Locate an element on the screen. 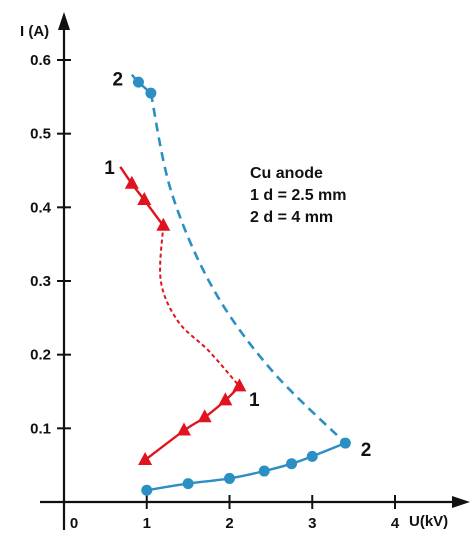  y-axis-label: I (A) is located at coordinates (34, 31).